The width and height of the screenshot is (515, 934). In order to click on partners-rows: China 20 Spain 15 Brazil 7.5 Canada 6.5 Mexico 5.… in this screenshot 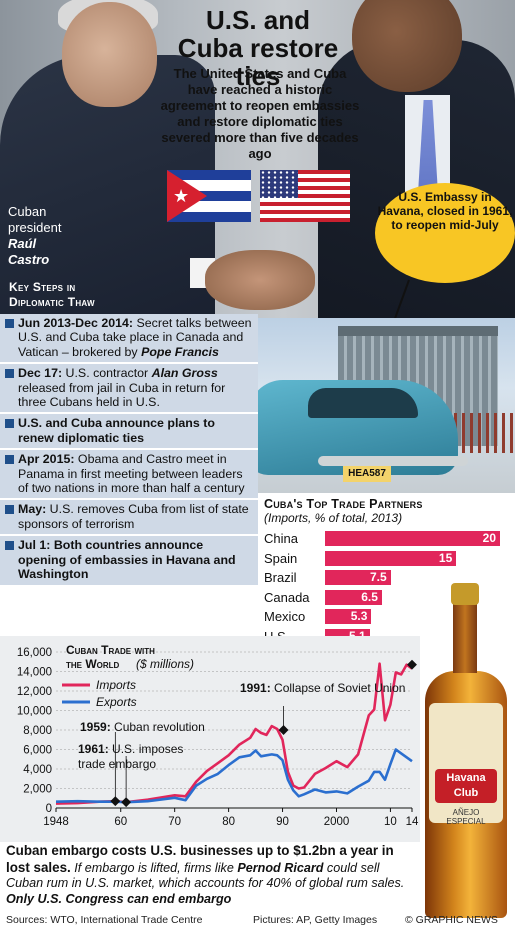, I will do `click(382, 587)`.